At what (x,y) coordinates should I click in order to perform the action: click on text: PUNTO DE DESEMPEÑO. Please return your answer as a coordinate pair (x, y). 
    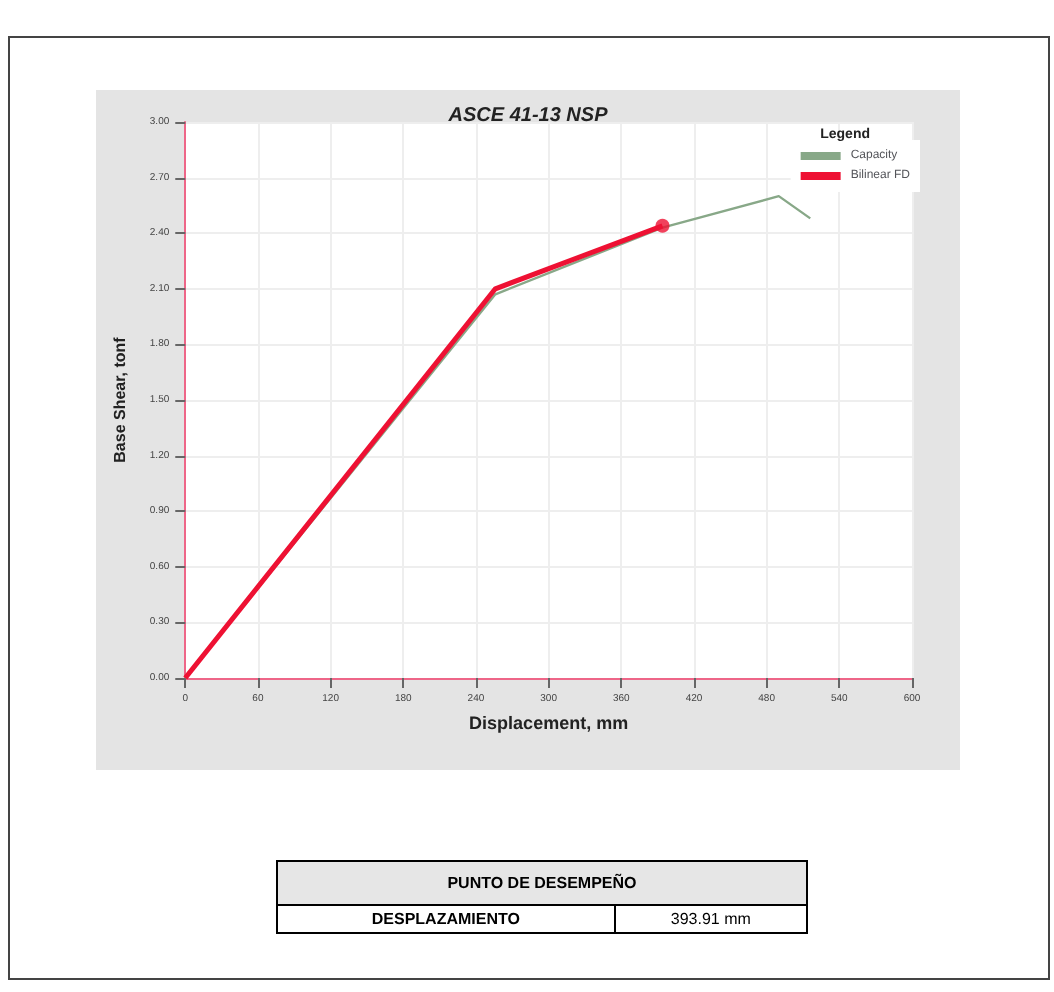
    Looking at the image, I should click on (542, 883).